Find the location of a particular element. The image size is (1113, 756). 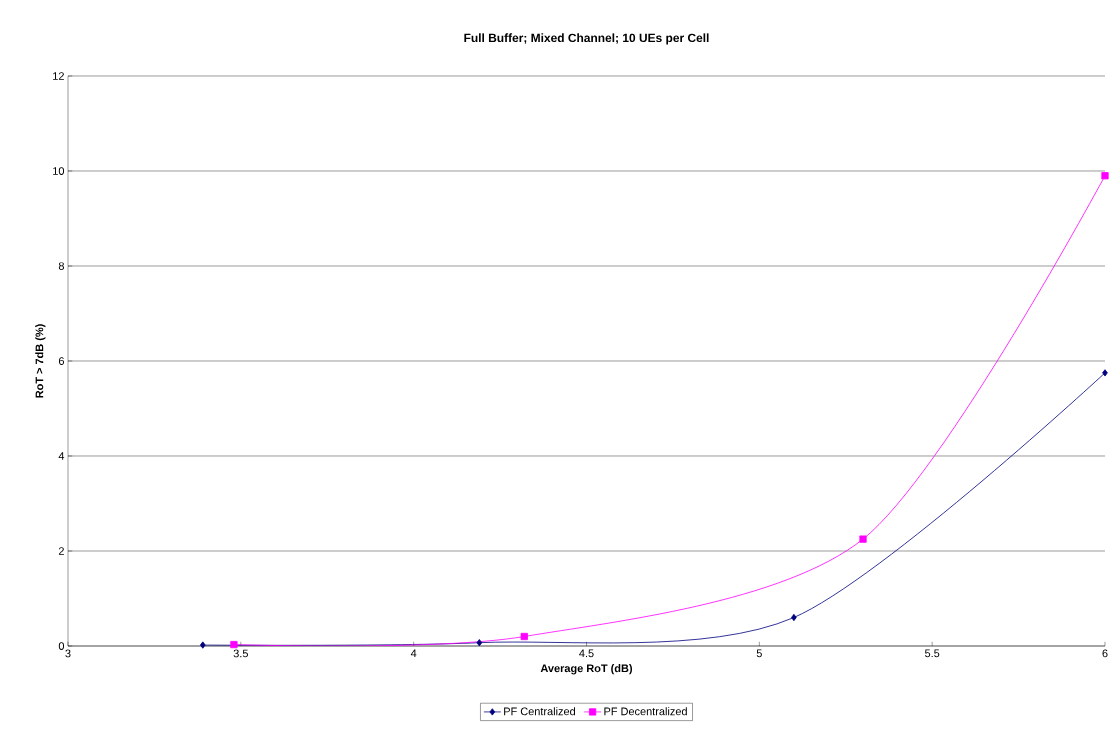

y-tick-label: 0 is located at coordinates (61, 646).